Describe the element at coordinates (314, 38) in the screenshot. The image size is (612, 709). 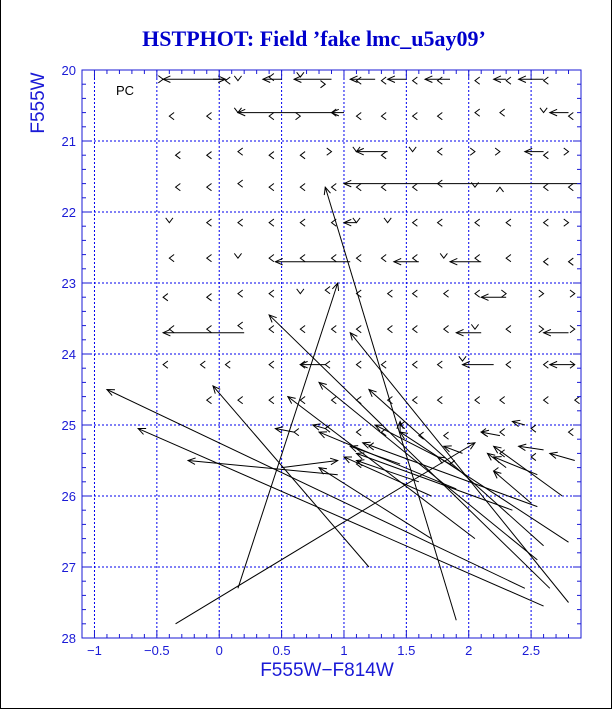
I see `chart-title: HSTPHOT: Field ’fake lmc_u5ay09’` at that location.